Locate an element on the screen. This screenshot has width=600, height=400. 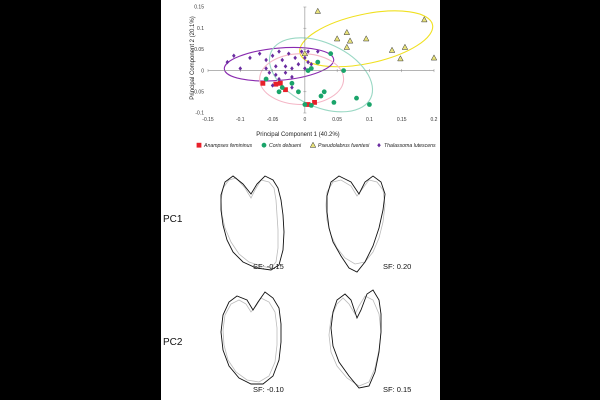
shape-pc1-positive is located at coordinates (355, 224).